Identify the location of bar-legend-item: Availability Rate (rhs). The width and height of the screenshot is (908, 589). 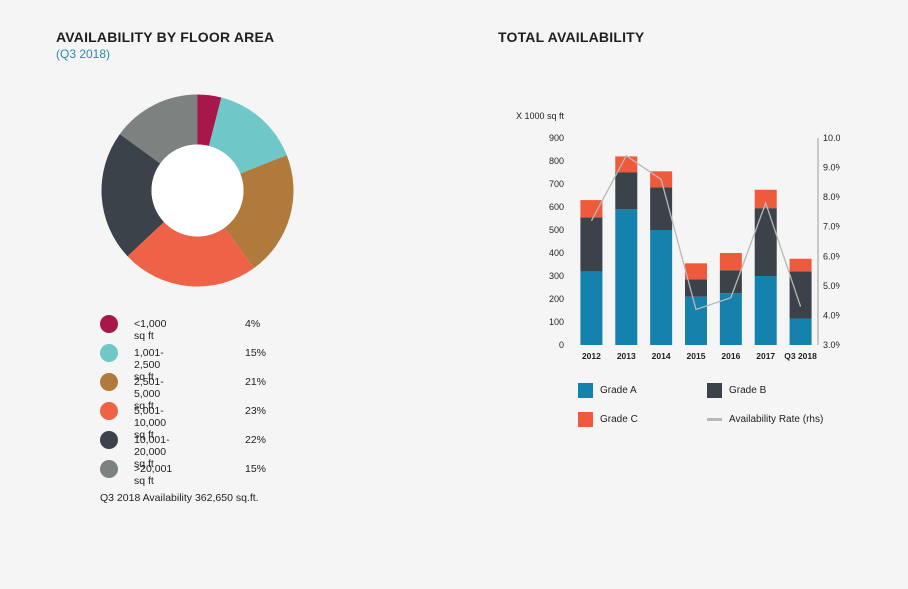
(767, 420).